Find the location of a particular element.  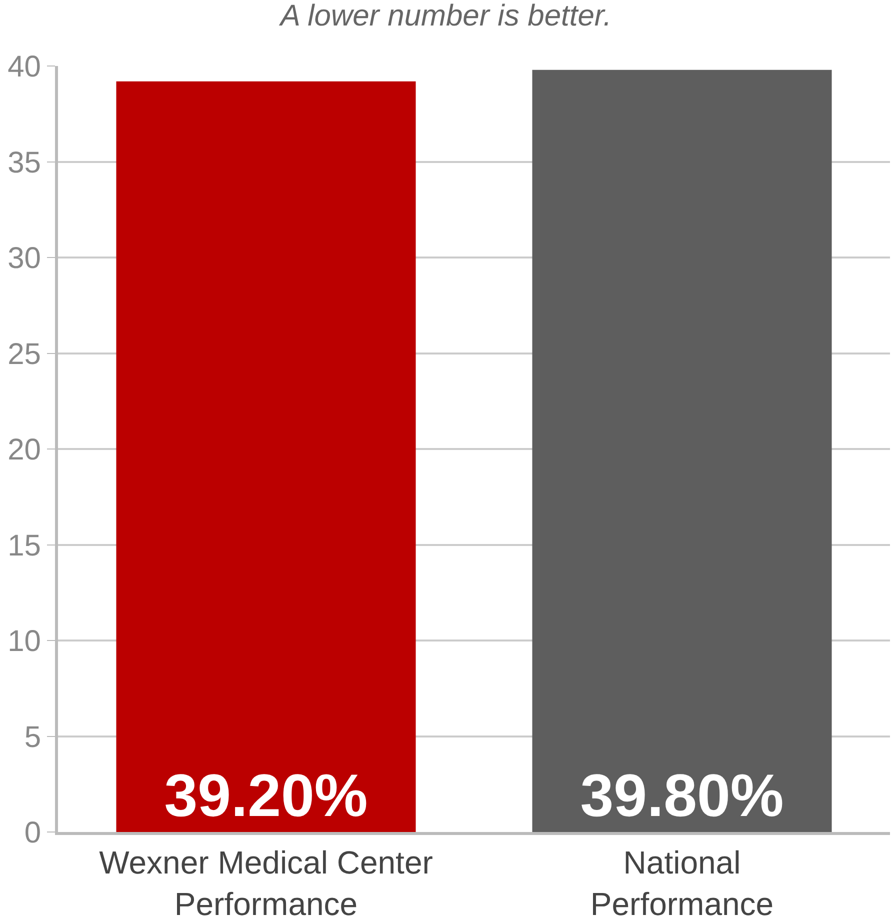

y-tick-label: 15 is located at coordinates (24, 545).